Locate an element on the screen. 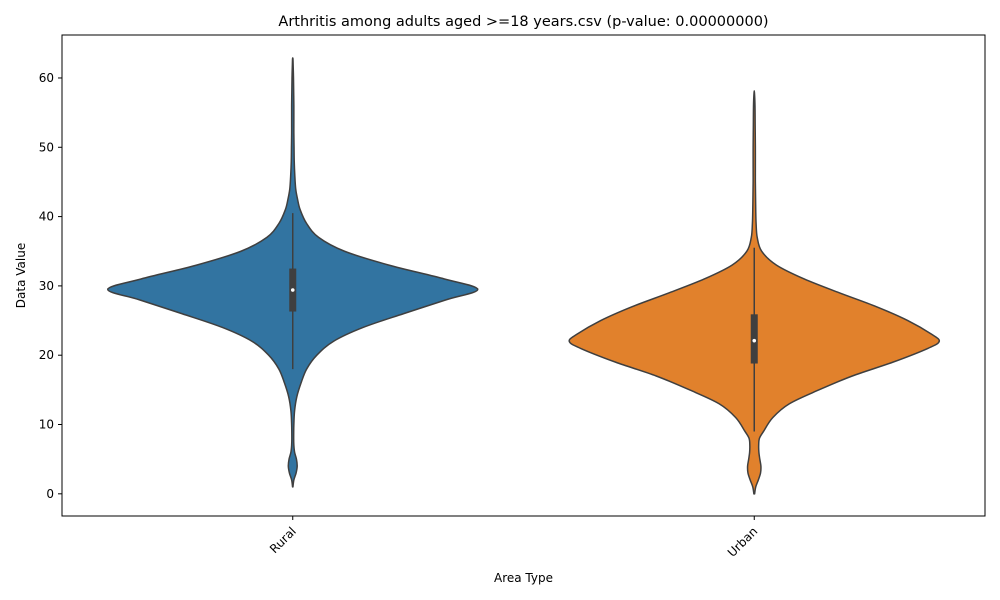 The image size is (1000, 600). x-axis: Rural Urban is located at coordinates (513, 538).